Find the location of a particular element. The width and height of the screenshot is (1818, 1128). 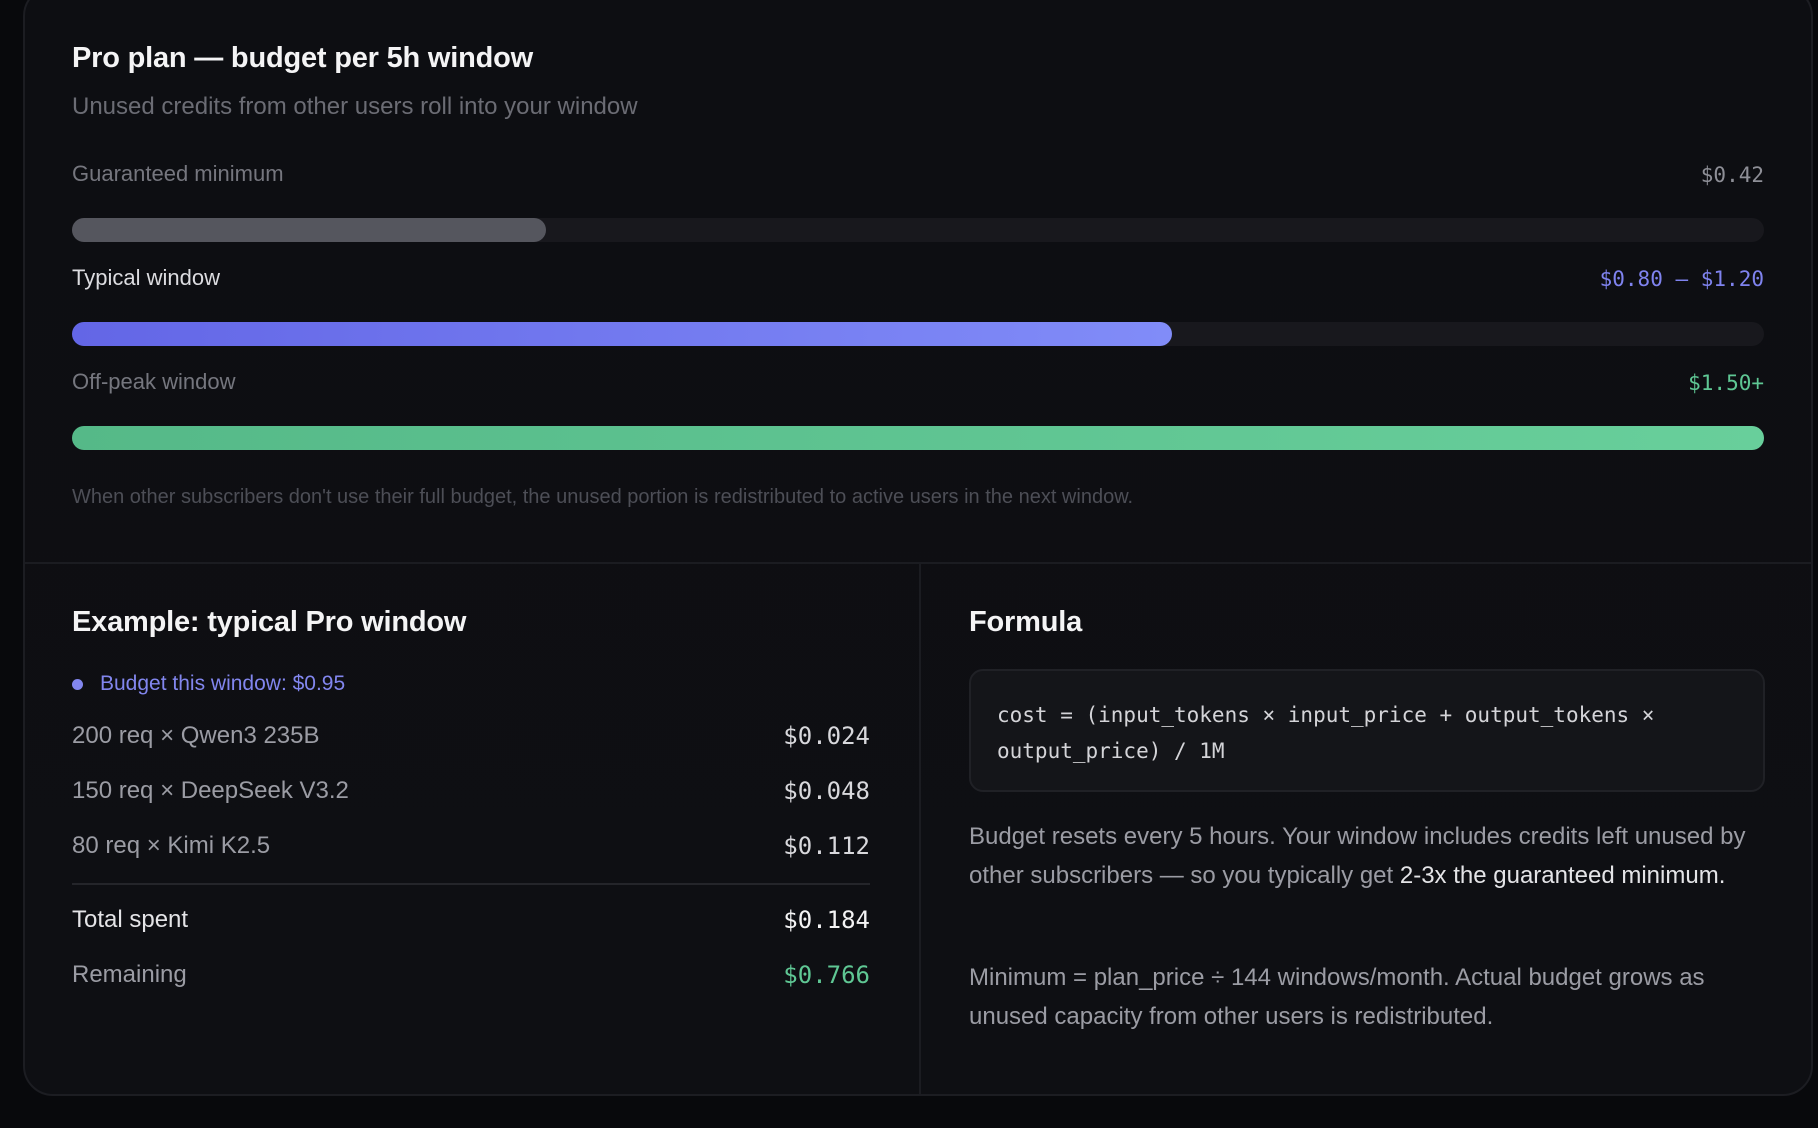

usage-cost: $0.024 is located at coordinates (826, 736).